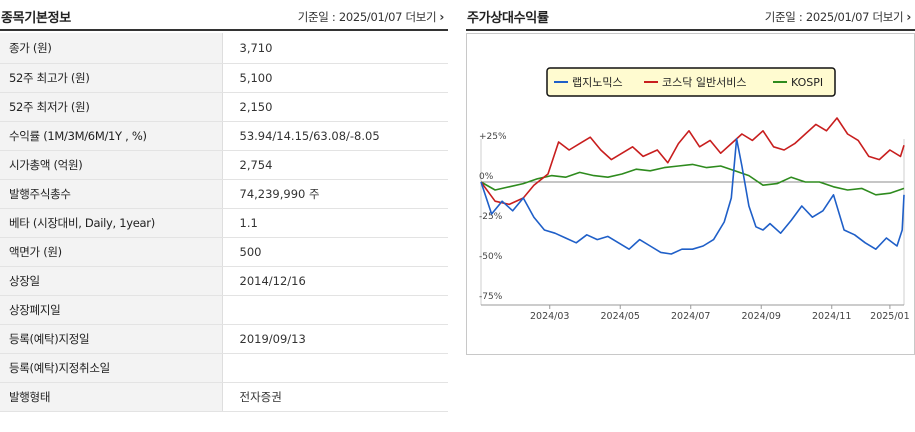  What do you see at coordinates (335, 252) in the screenshot?
I see `info-row-value: 500` at bounding box center [335, 252].